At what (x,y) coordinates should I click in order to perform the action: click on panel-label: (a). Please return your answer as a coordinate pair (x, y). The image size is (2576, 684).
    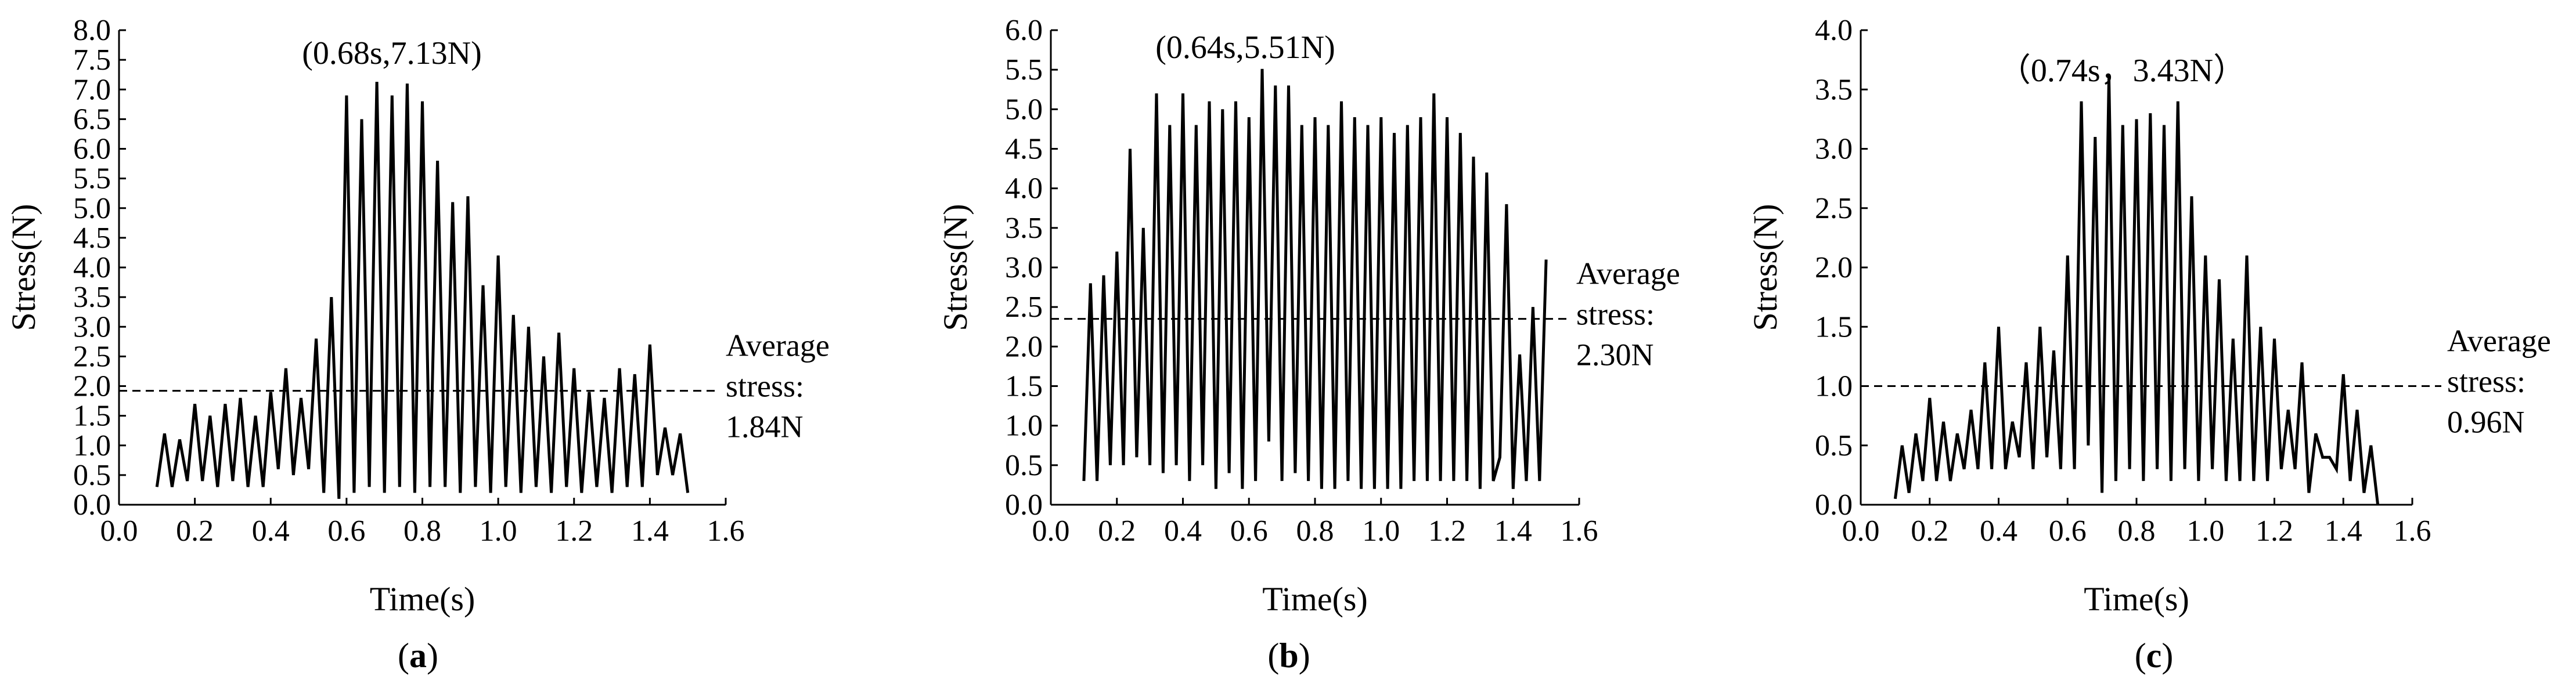
    Looking at the image, I should click on (418, 655).